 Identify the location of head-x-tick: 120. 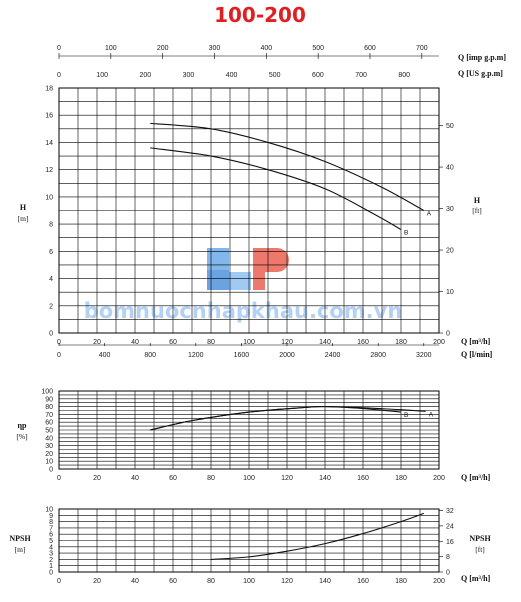
(287, 342).